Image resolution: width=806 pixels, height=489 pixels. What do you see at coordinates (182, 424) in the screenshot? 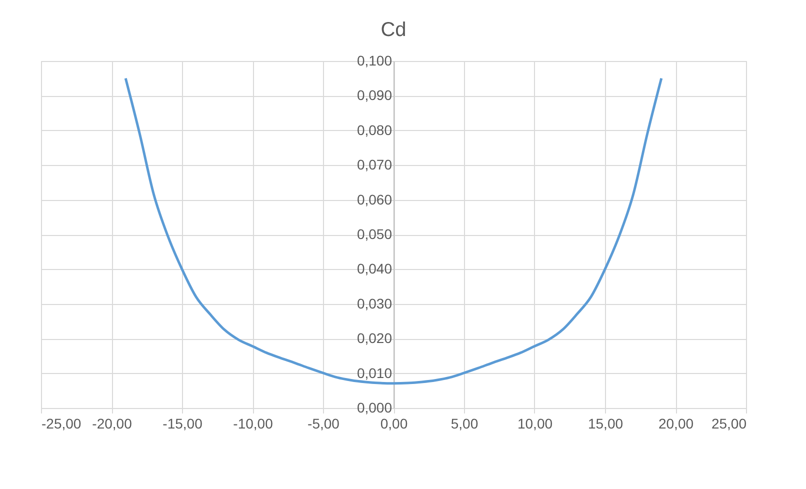
I see `x-tick-label: -15,00` at bounding box center [182, 424].